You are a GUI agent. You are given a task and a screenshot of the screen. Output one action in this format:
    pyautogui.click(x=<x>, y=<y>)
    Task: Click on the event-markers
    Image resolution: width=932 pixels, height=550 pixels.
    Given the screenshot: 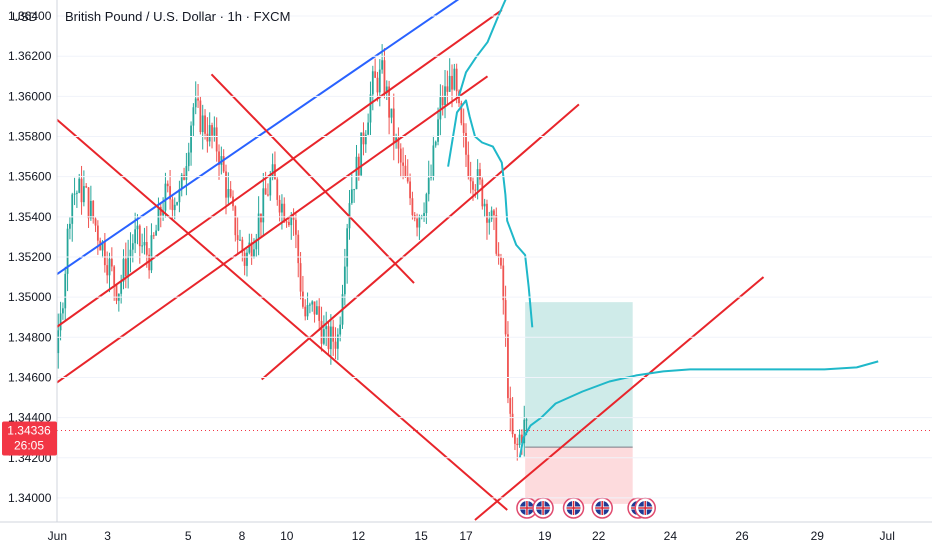 What is the action you would take?
    pyautogui.click(x=586, y=508)
    